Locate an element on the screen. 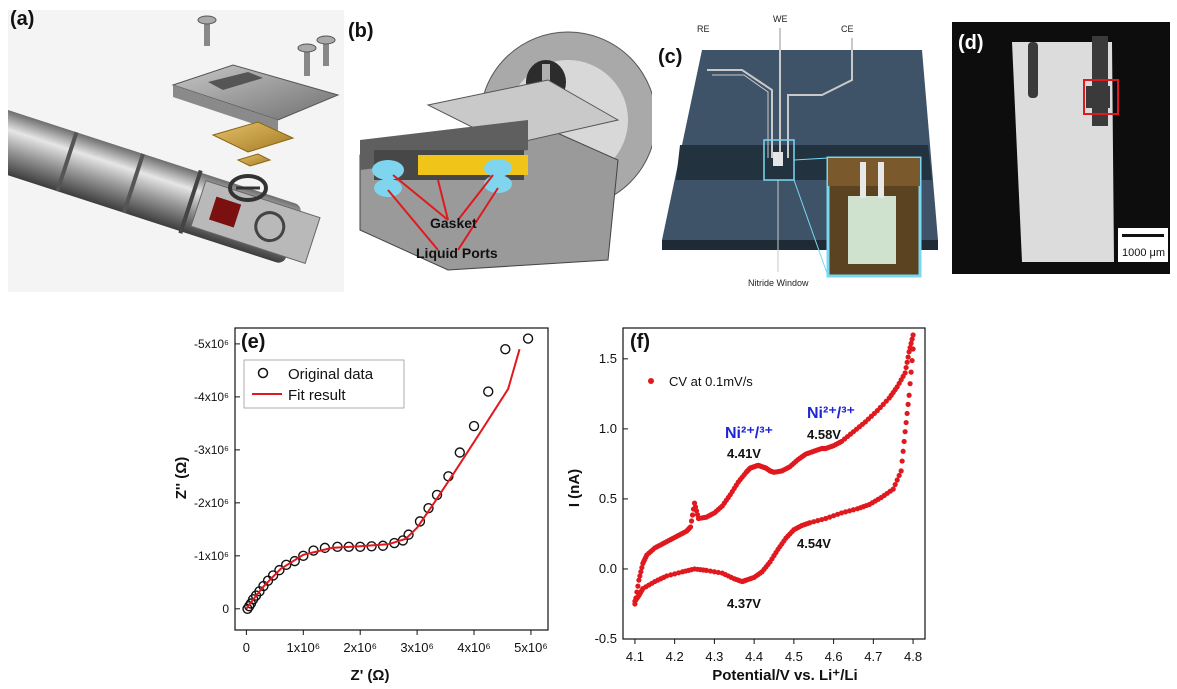  gasket-label: Gasket is located at coordinates (453, 223).